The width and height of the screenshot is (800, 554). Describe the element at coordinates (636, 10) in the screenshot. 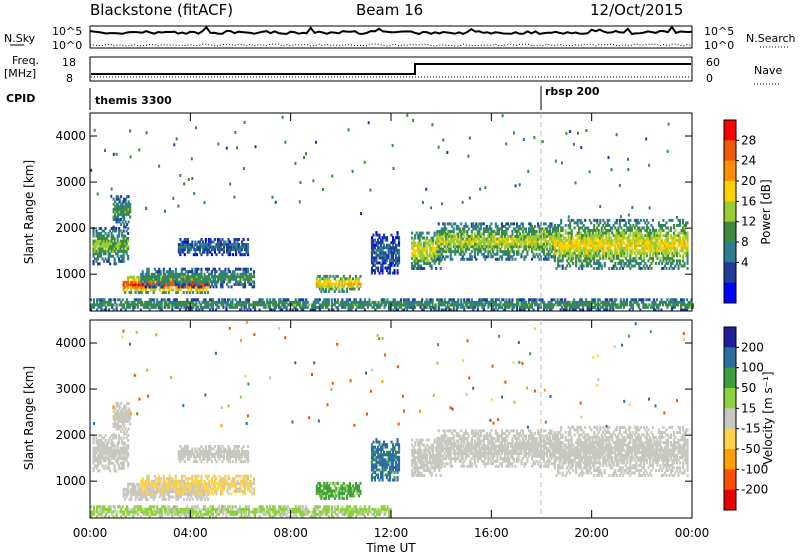

I see `date-title: 12/Oct/2015` at that location.